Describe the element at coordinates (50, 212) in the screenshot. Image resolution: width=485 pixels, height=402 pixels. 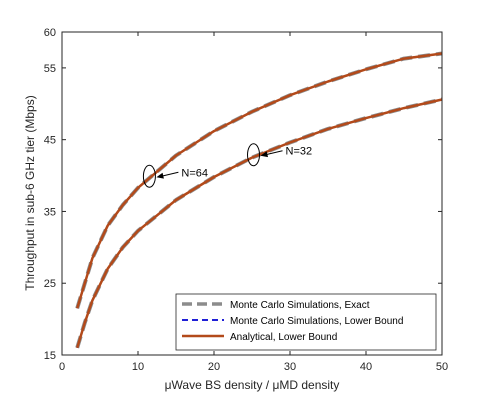
I see `y-tick-label: 35` at that location.